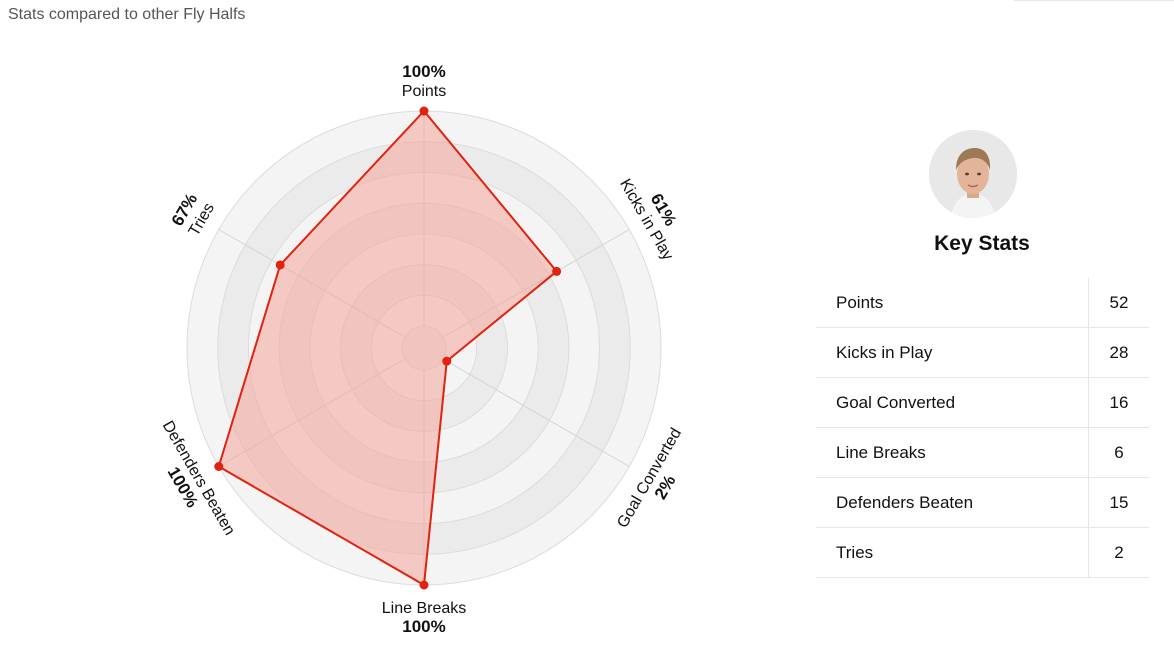  What do you see at coordinates (952, 452) in the screenshot?
I see `stat-label: Line Breaks` at bounding box center [952, 452].